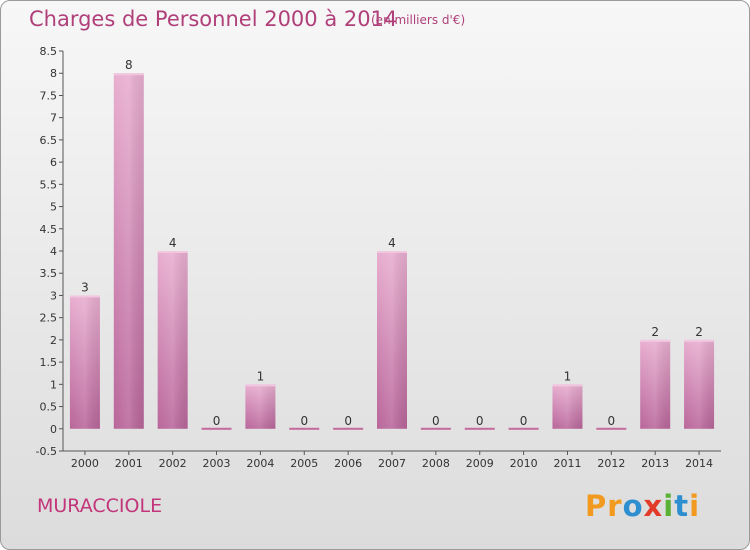 This screenshot has height=550, width=750. What do you see at coordinates (392, 463) in the screenshot?
I see `x-tick-label: 2007` at bounding box center [392, 463].